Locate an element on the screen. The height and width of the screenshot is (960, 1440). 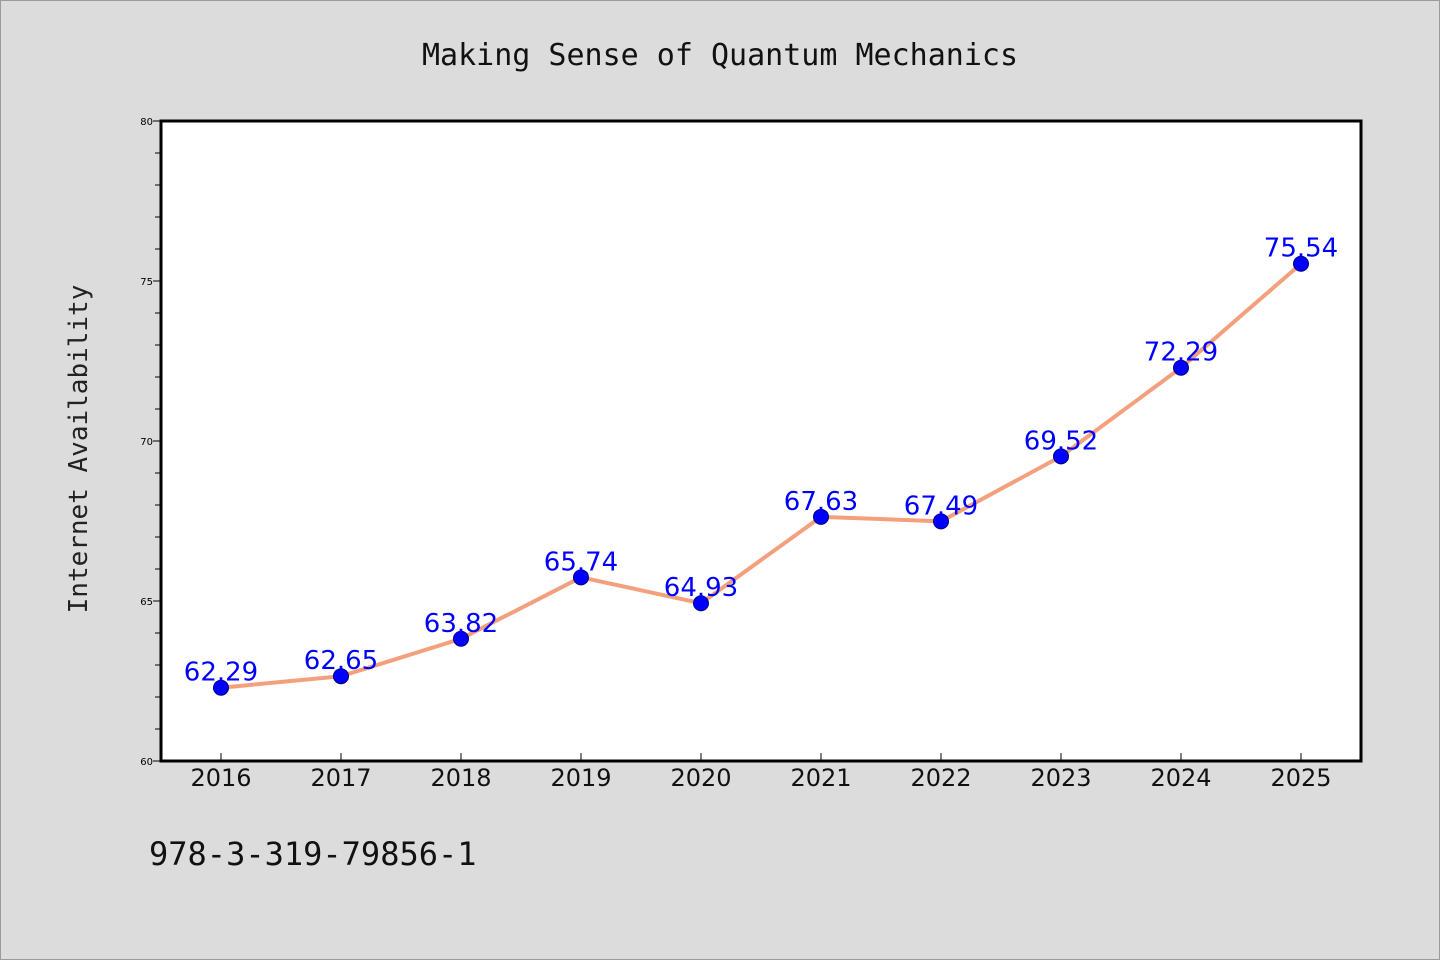
isbn-text: 978-3-319-79856-1 is located at coordinates (313, 854).